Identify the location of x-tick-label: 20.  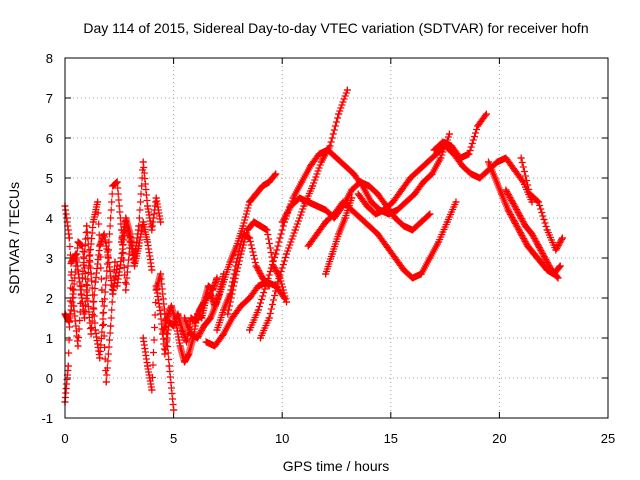
(499, 438).